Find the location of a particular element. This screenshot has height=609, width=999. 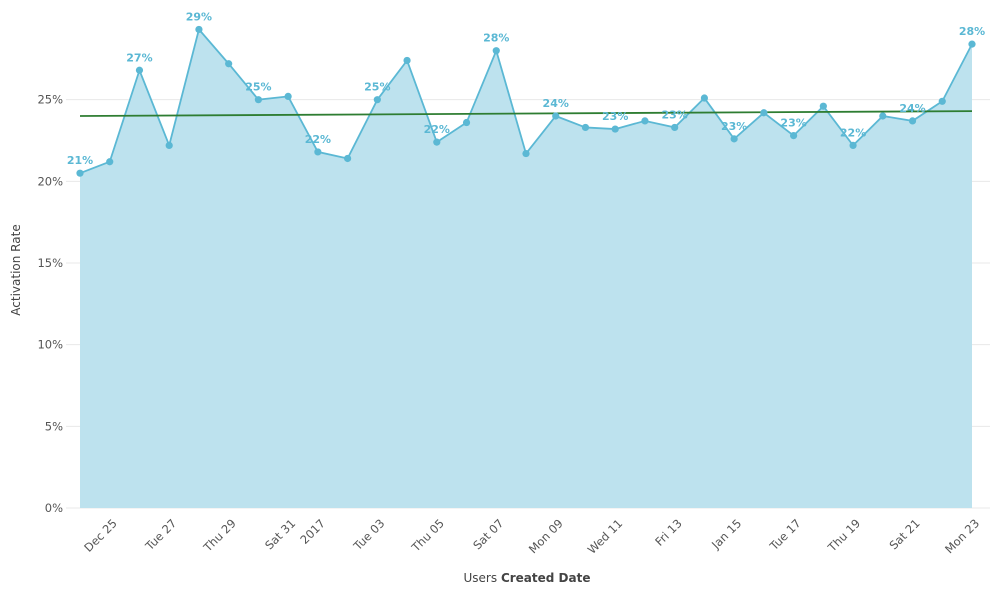

y-tick-label: 20% is located at coordinates (50, 181).